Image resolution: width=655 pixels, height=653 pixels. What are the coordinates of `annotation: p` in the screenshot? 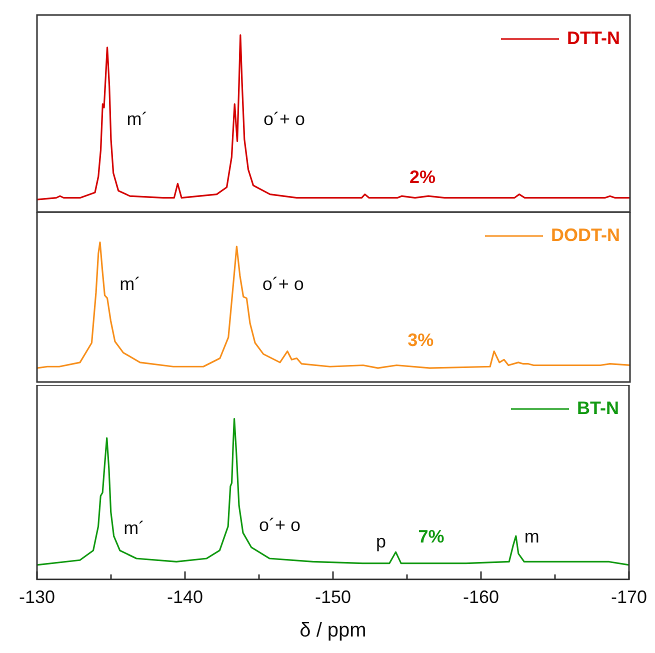 It's located at (381, 541).